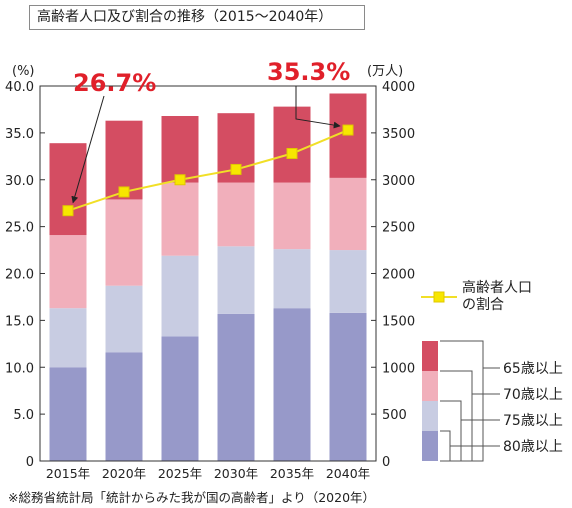 The width and height of the screenshot is (572, 508). Describe the element at coordinates (192, 497) in the screenshot. I see `source-note: ※総務省統計局「統計からみた我が国の高齢者」より（2020年）` at that location.